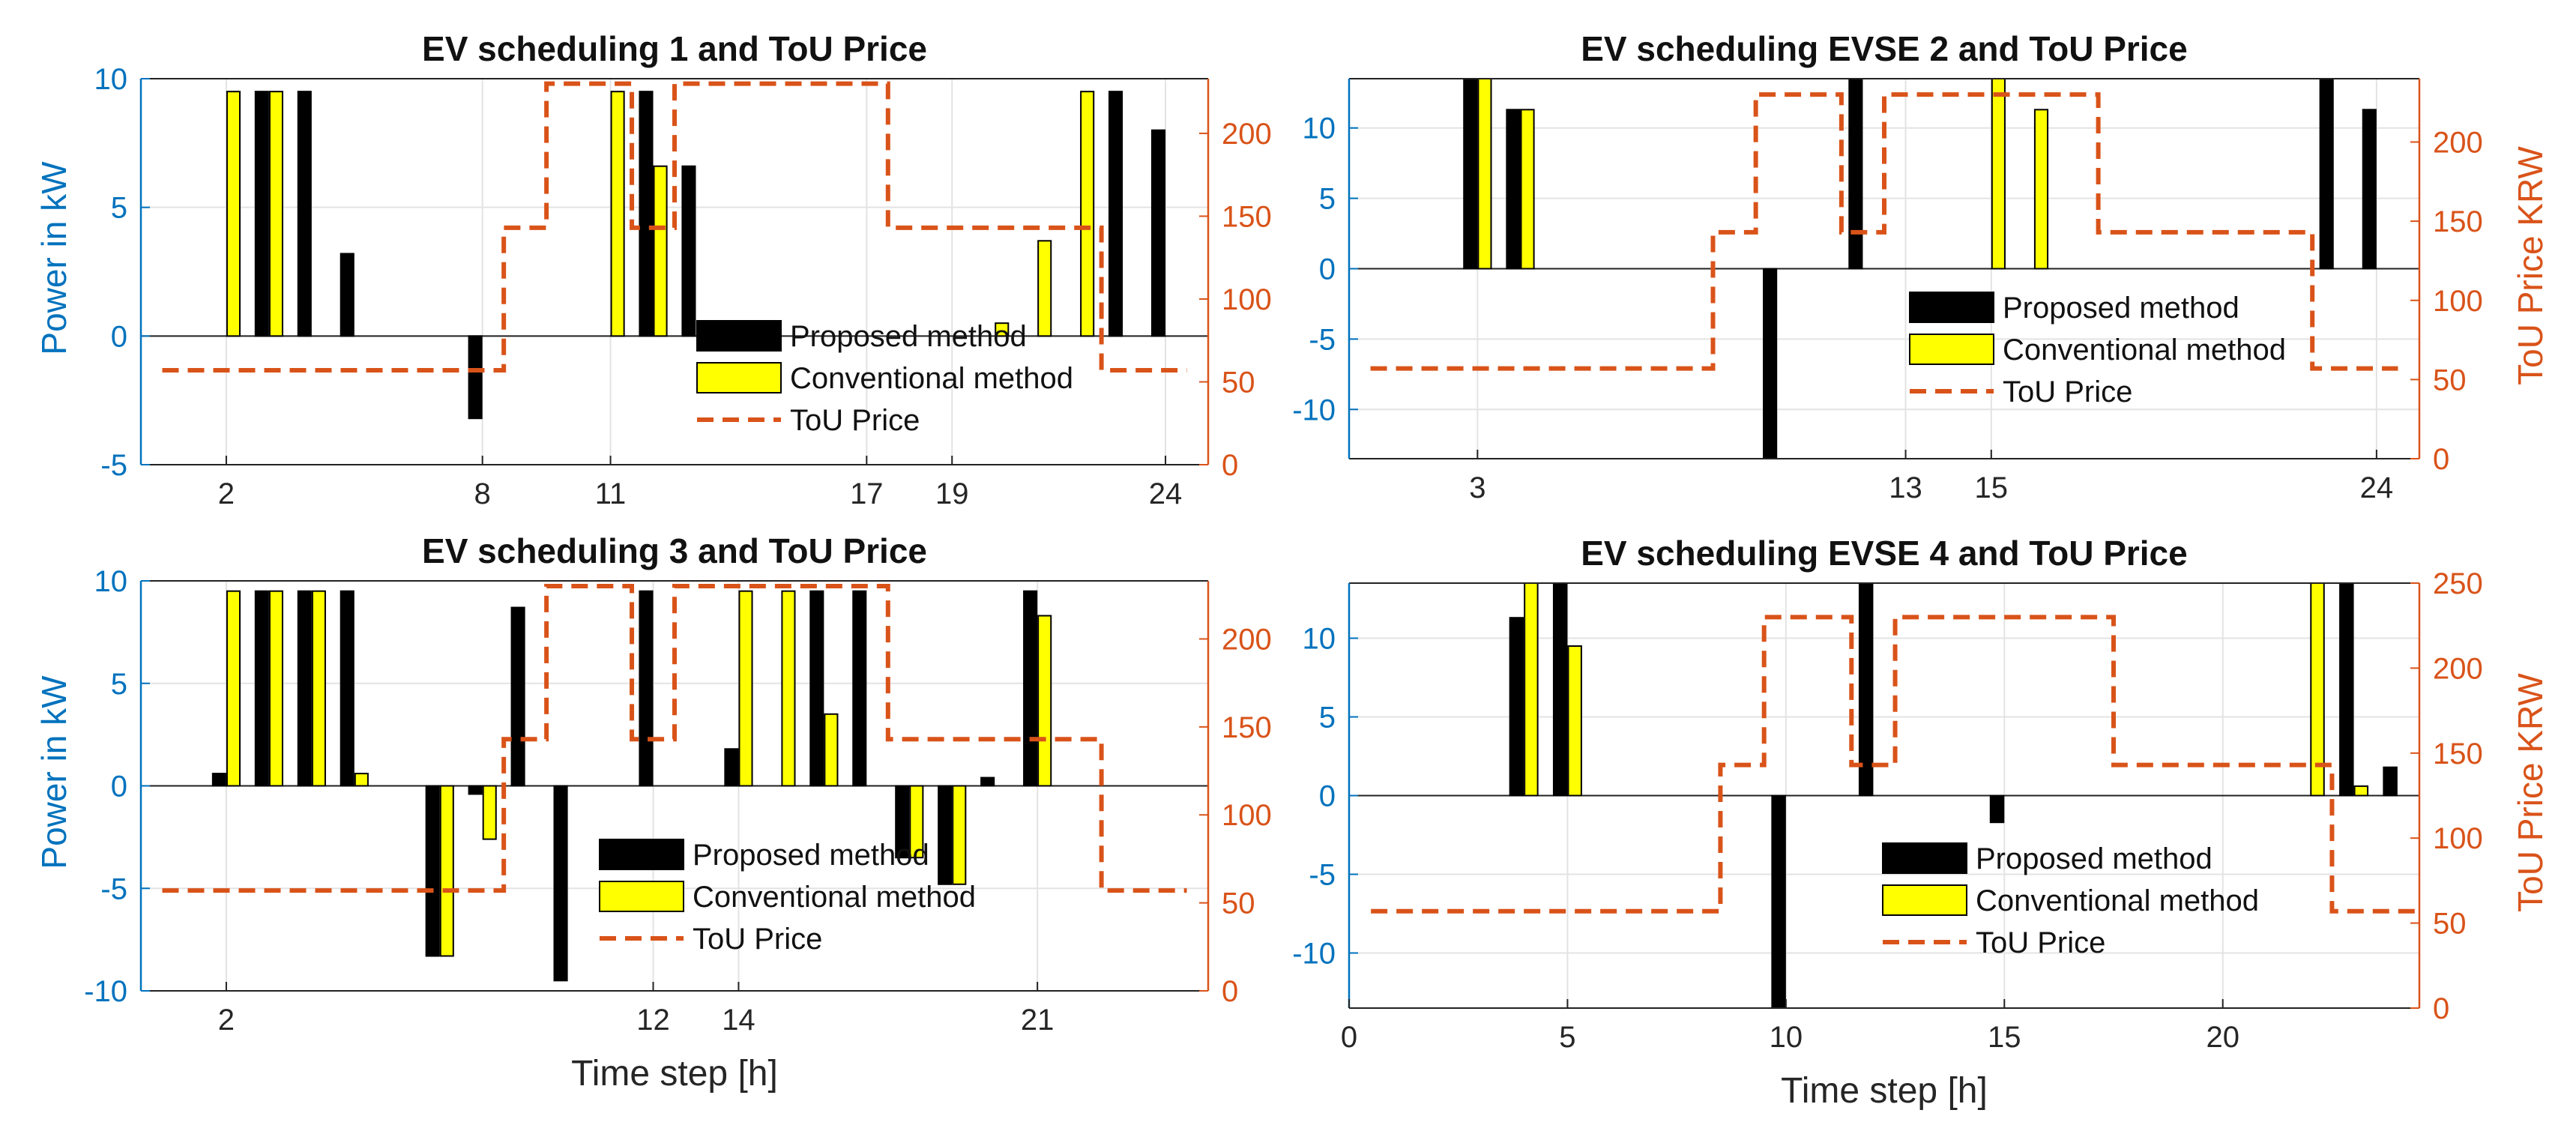  Describe the element at coordinates (1038, 1020) in the screenshot. I see `x-tick-label: 21` at that location.